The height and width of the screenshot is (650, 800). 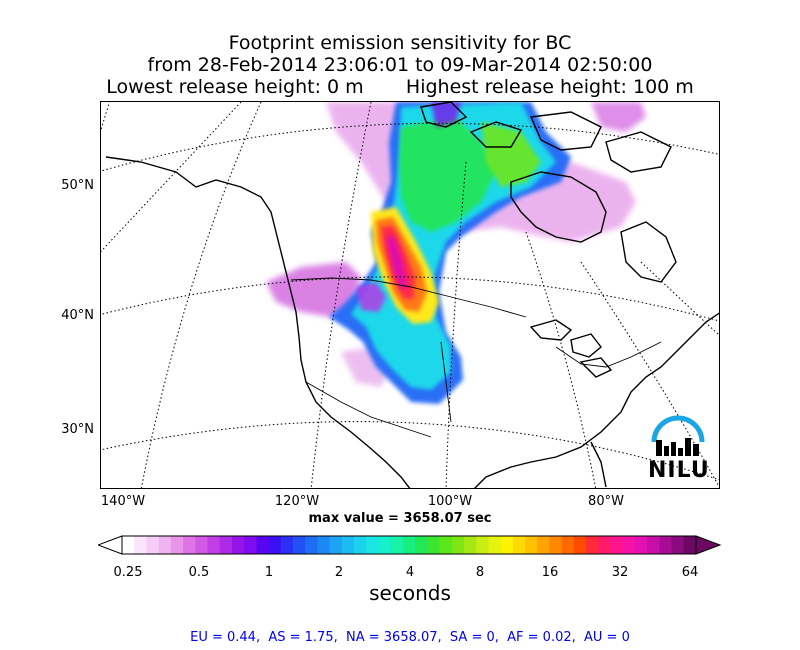 What do you see at coordinates (620, 572) in the screenshot?
I see `colorbar-tick-32: 32` at bounding box center [620, 572].